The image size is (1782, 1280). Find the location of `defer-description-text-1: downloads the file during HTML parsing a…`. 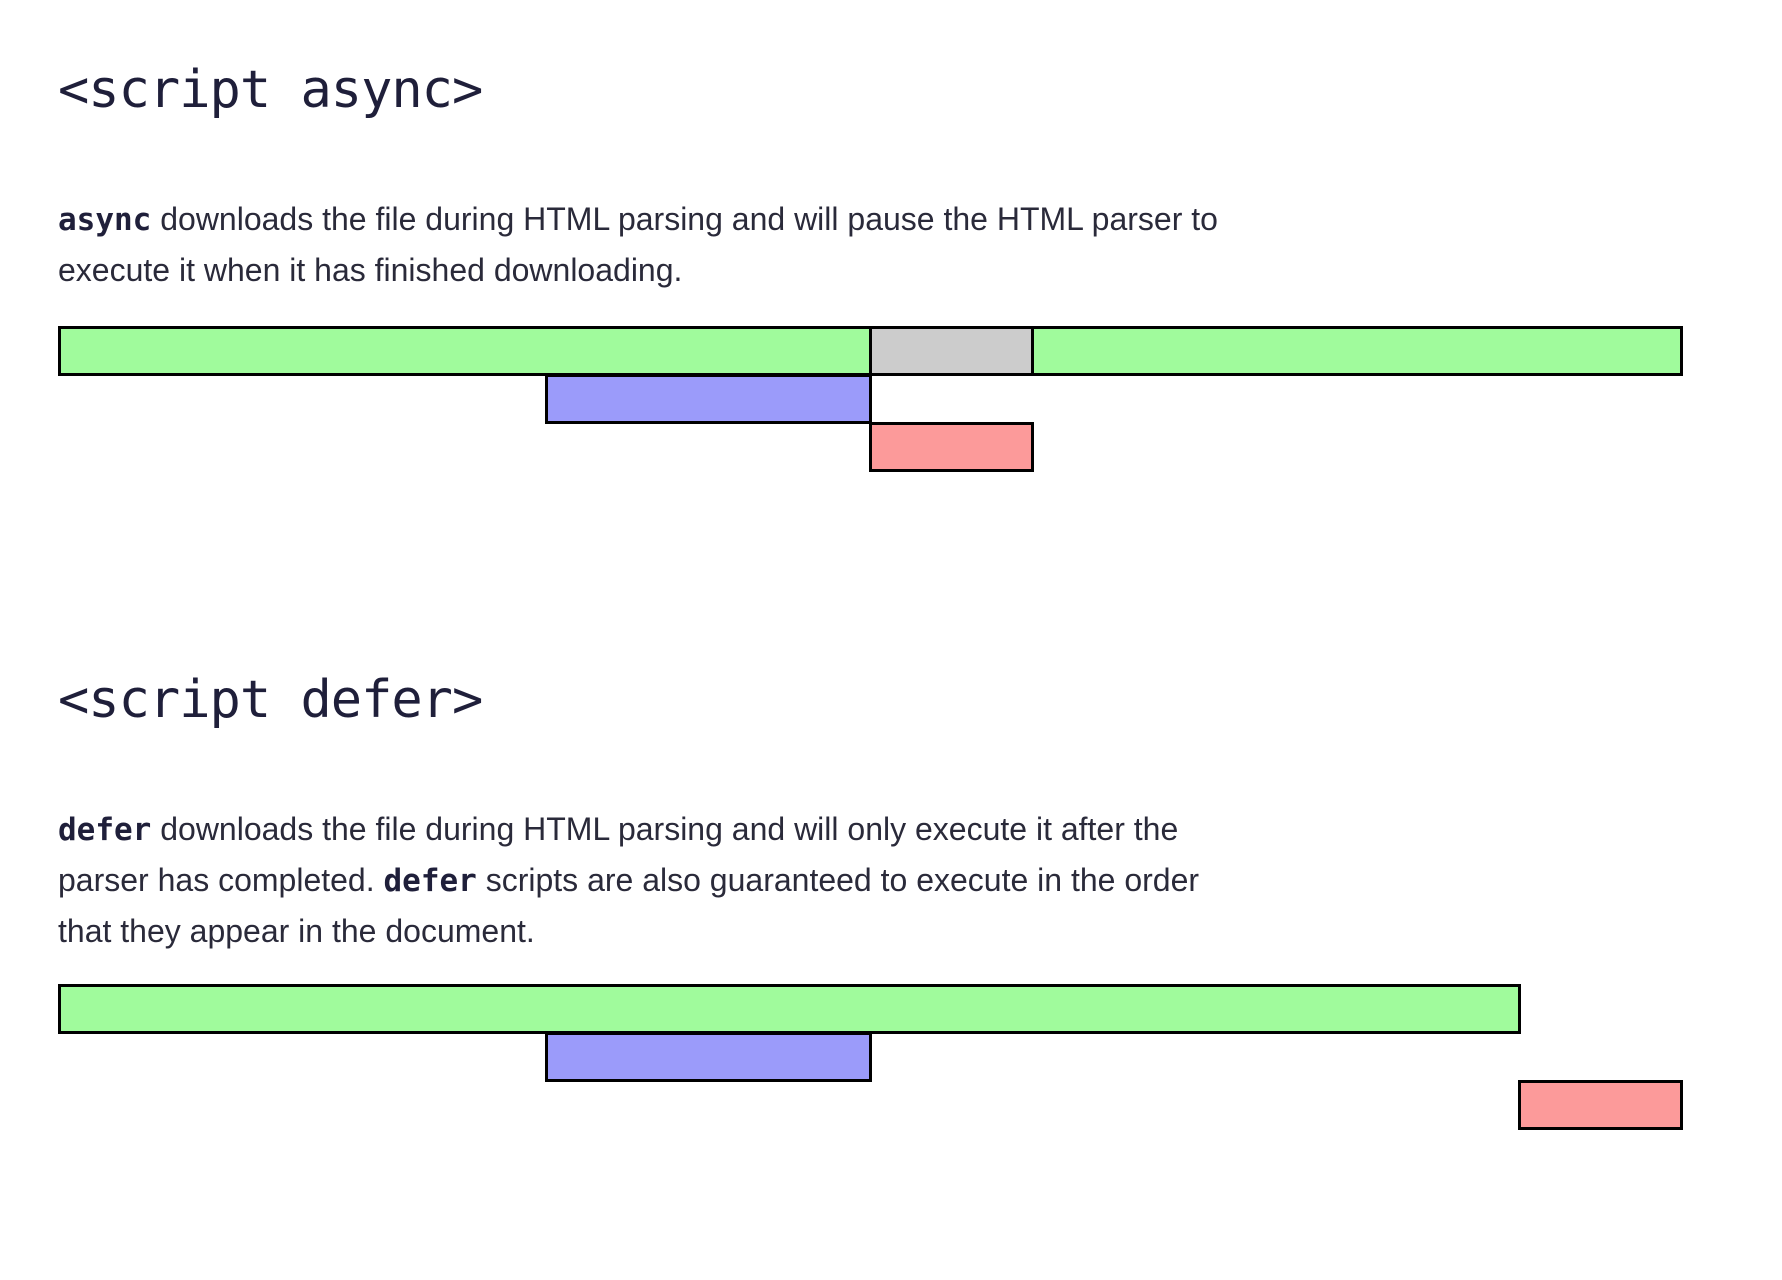

defer-description-text-1: downloads the file during HTML parsing a… is located at coordinates (618, 854).